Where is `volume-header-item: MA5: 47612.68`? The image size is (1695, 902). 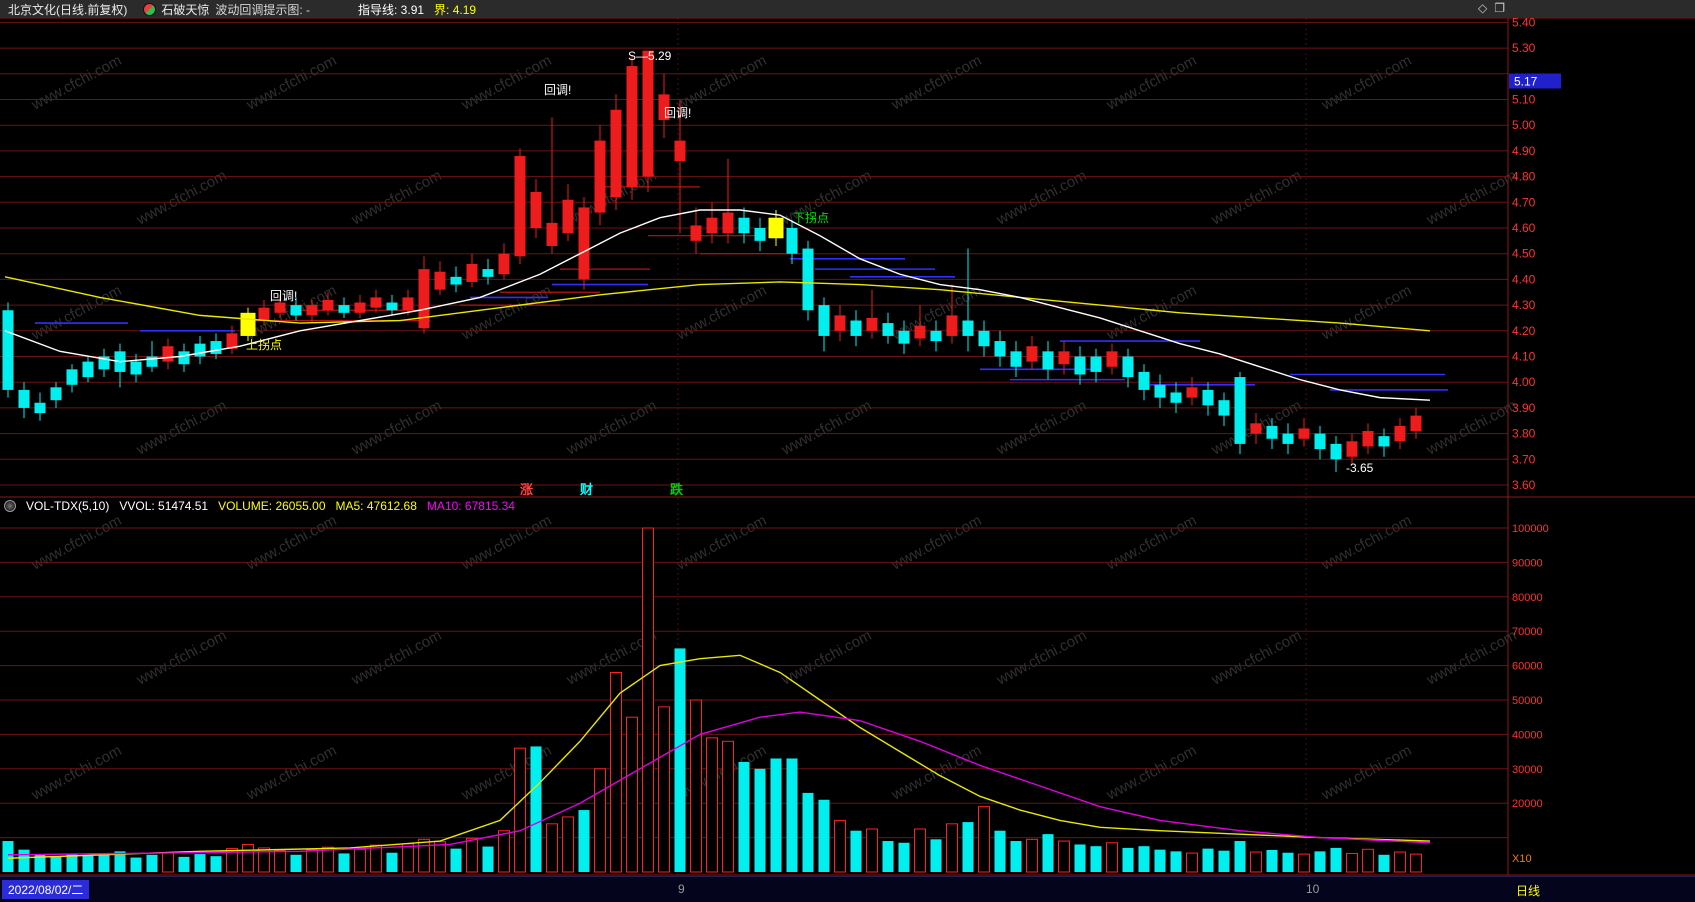 volume-header-item: MA5: 47612.68 is located at coordinates (376, 506).